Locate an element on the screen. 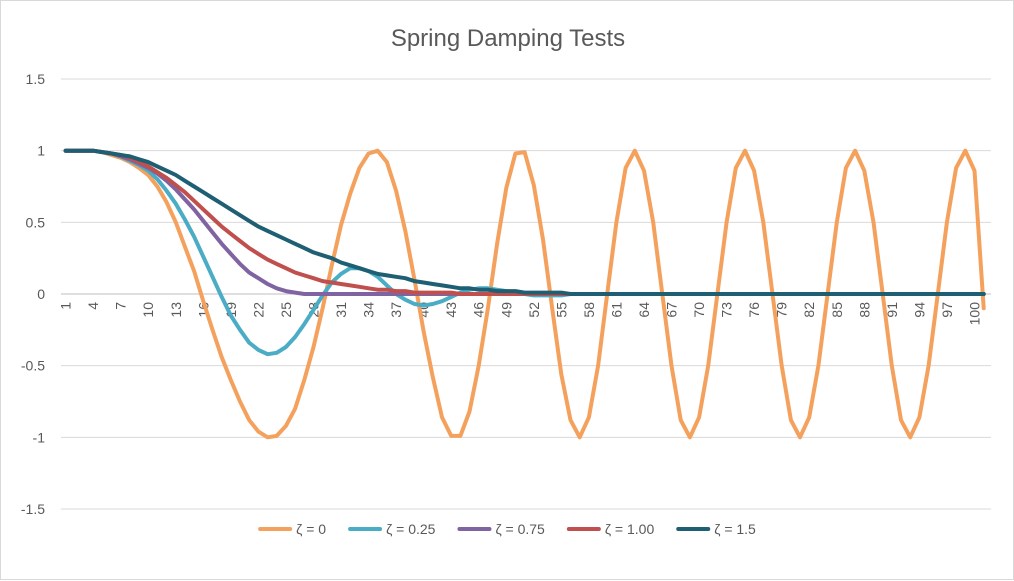 This screenshot has width=1014, height=581. x-tick-label: 70 is located at coordinates (699, 310).